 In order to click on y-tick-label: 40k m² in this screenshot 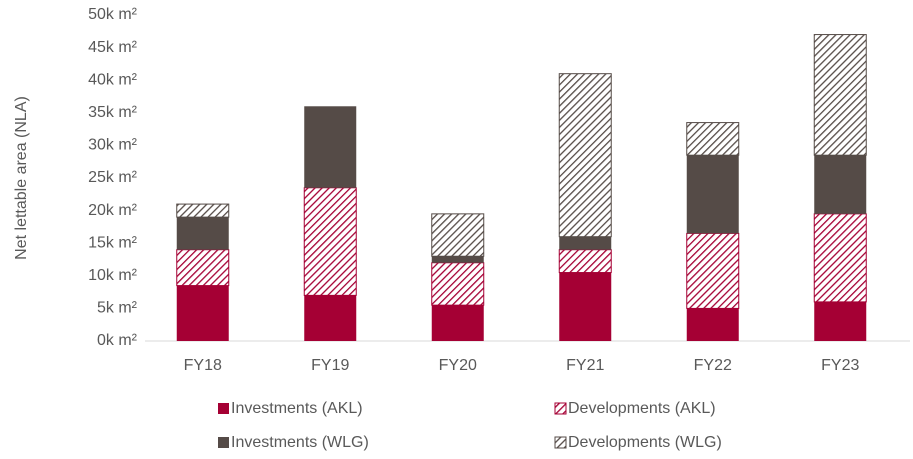, I will do `click(113, 79)`.